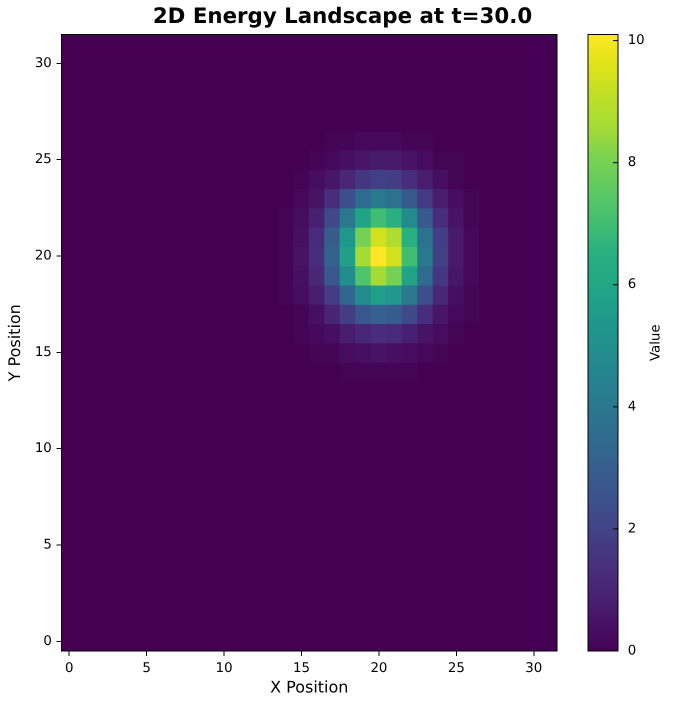 The width and height of the screenshot is (675, 707). I want to click on y-tick-label: 5, so click(47, 545).